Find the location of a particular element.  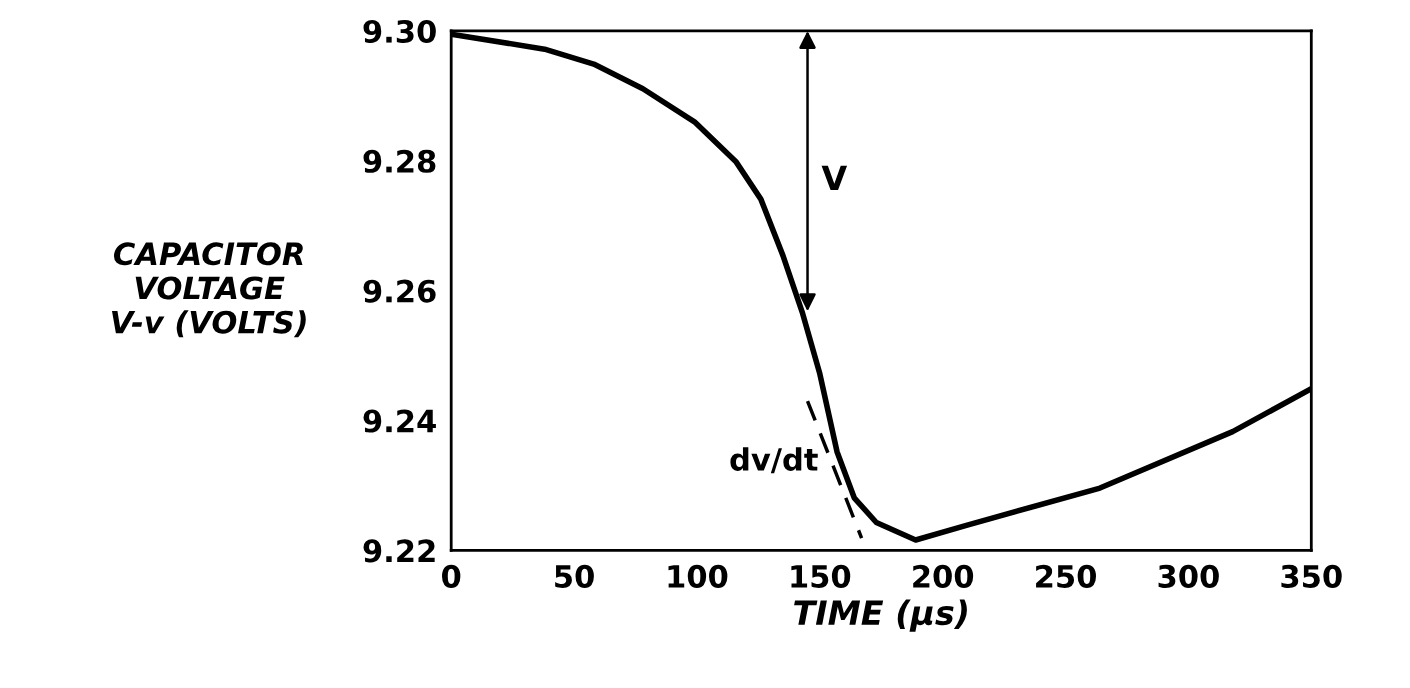

annotation: V is located at coordinates (834, 178).